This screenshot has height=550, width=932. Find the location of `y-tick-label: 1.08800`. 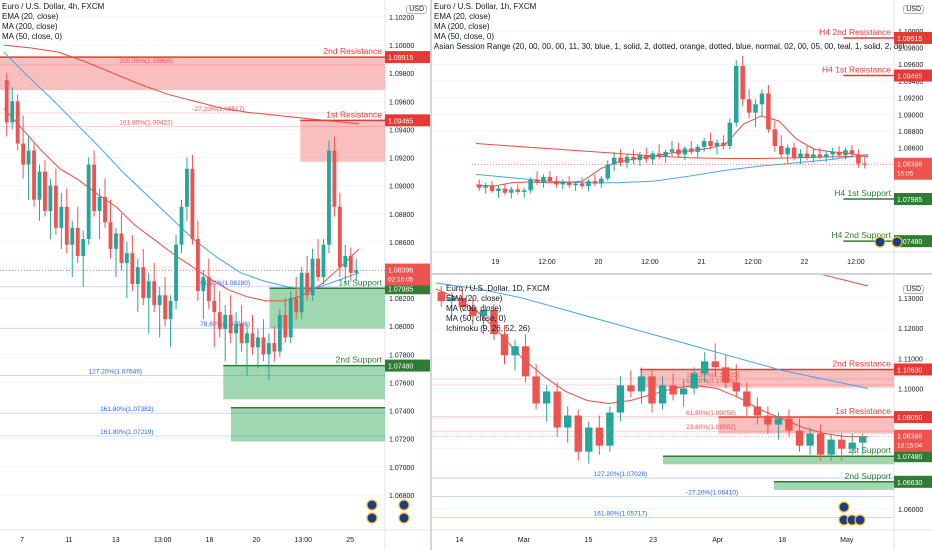

y-tick-label: 1.08800 is located at coordinates (910, 132).